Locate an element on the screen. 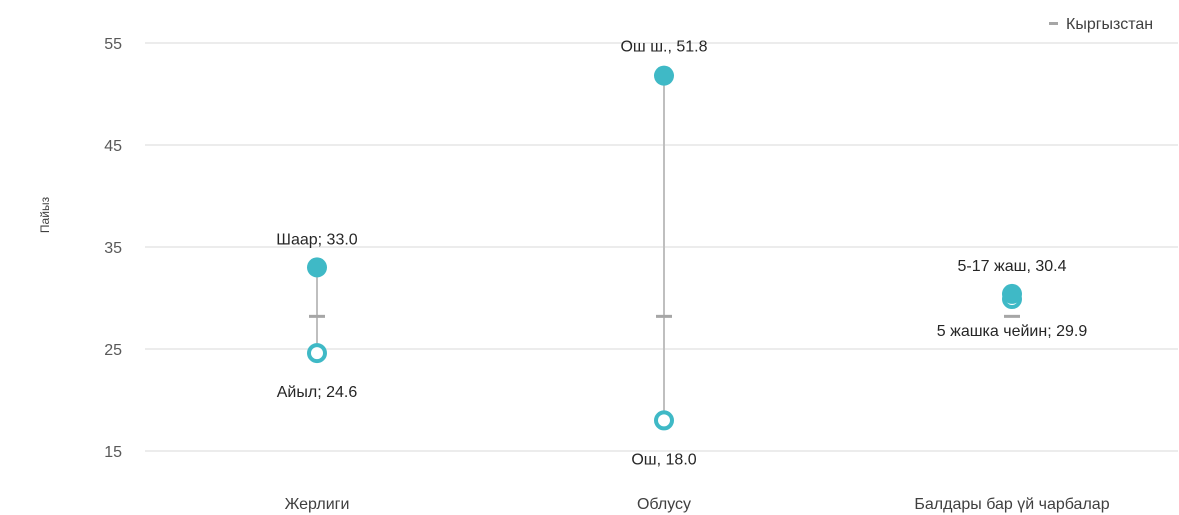  legend-marker-kyrgyzstan is located at coordinates (1053, 23).